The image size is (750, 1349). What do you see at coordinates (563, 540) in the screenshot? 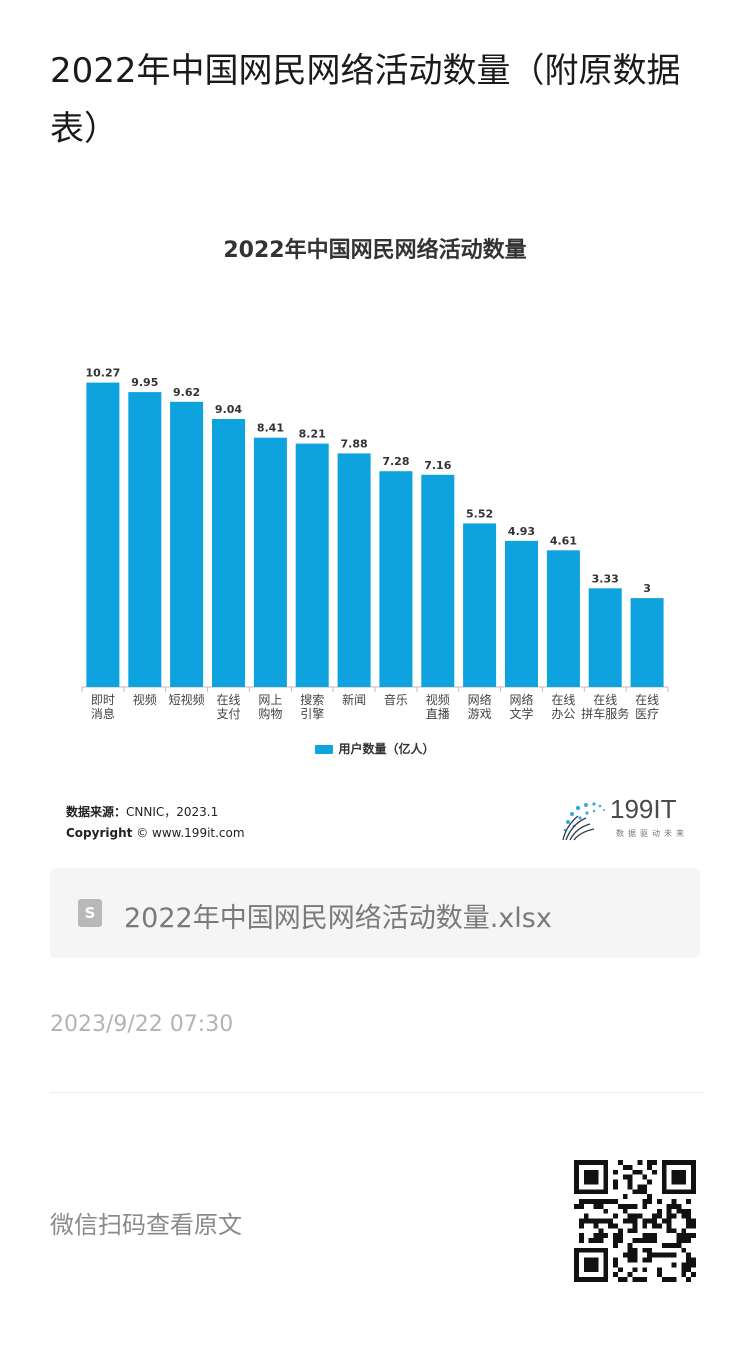
I see `bar-value-label: 4.61` at bounding box center [563, 540].